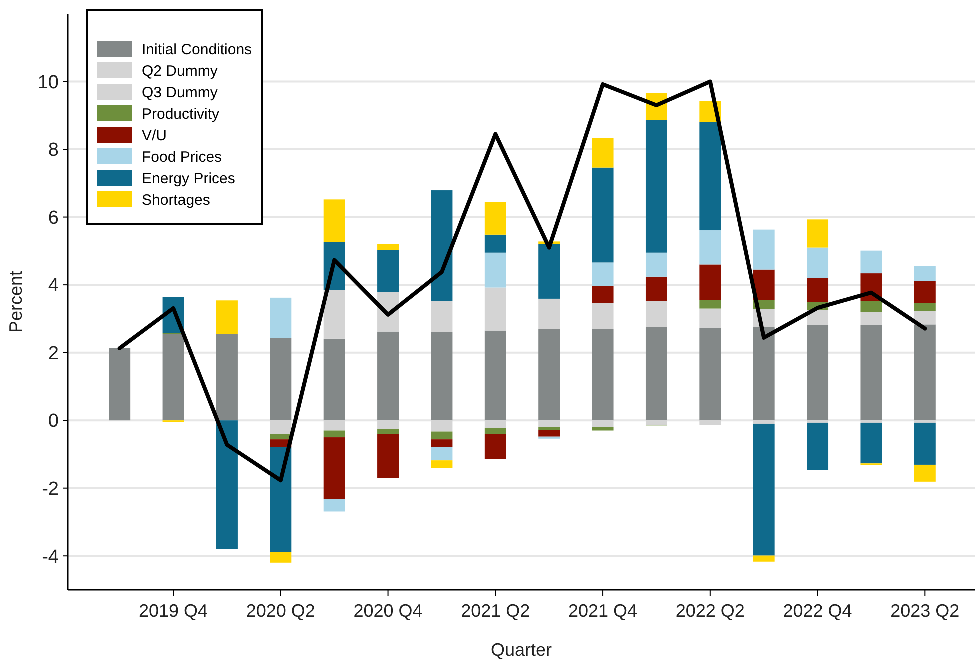  I want to click on y-tick-label: -2, so click(50, 489).